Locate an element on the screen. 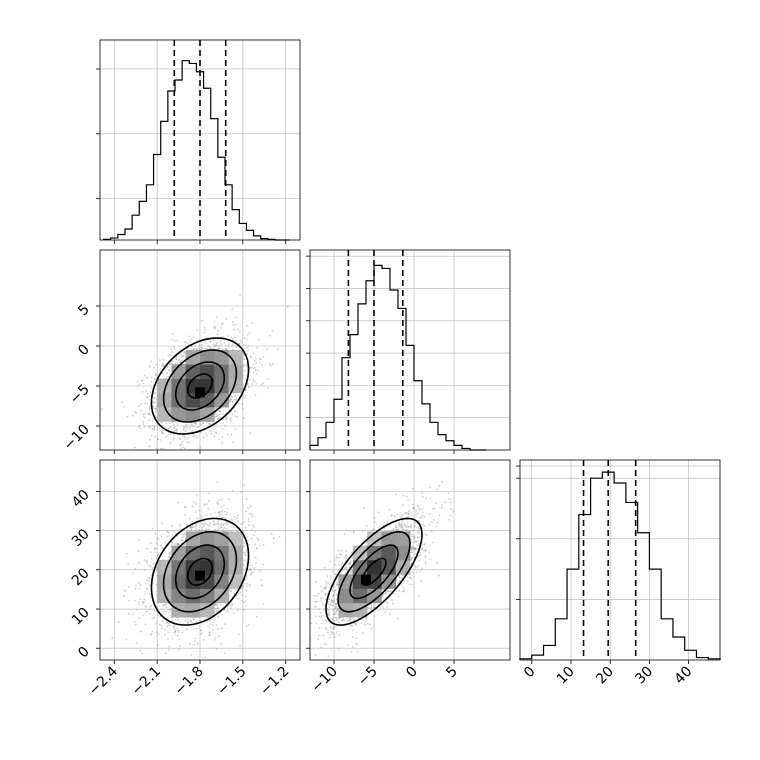  axes-frame is located at coordinates (200, 140).